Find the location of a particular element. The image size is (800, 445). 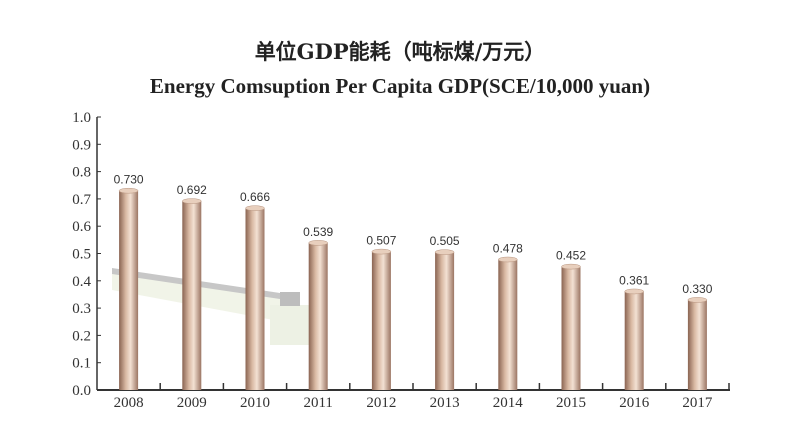

data-label: 0.330 is located at coordinates (697, 289).